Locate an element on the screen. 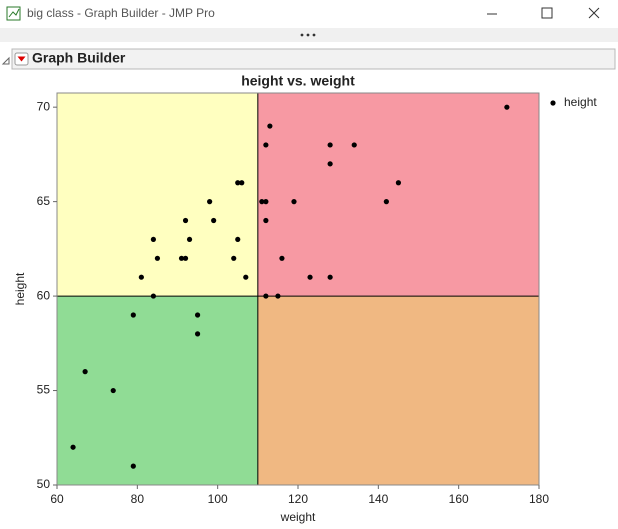  x-tick-label: 140 is located at coordinates (378, 499).